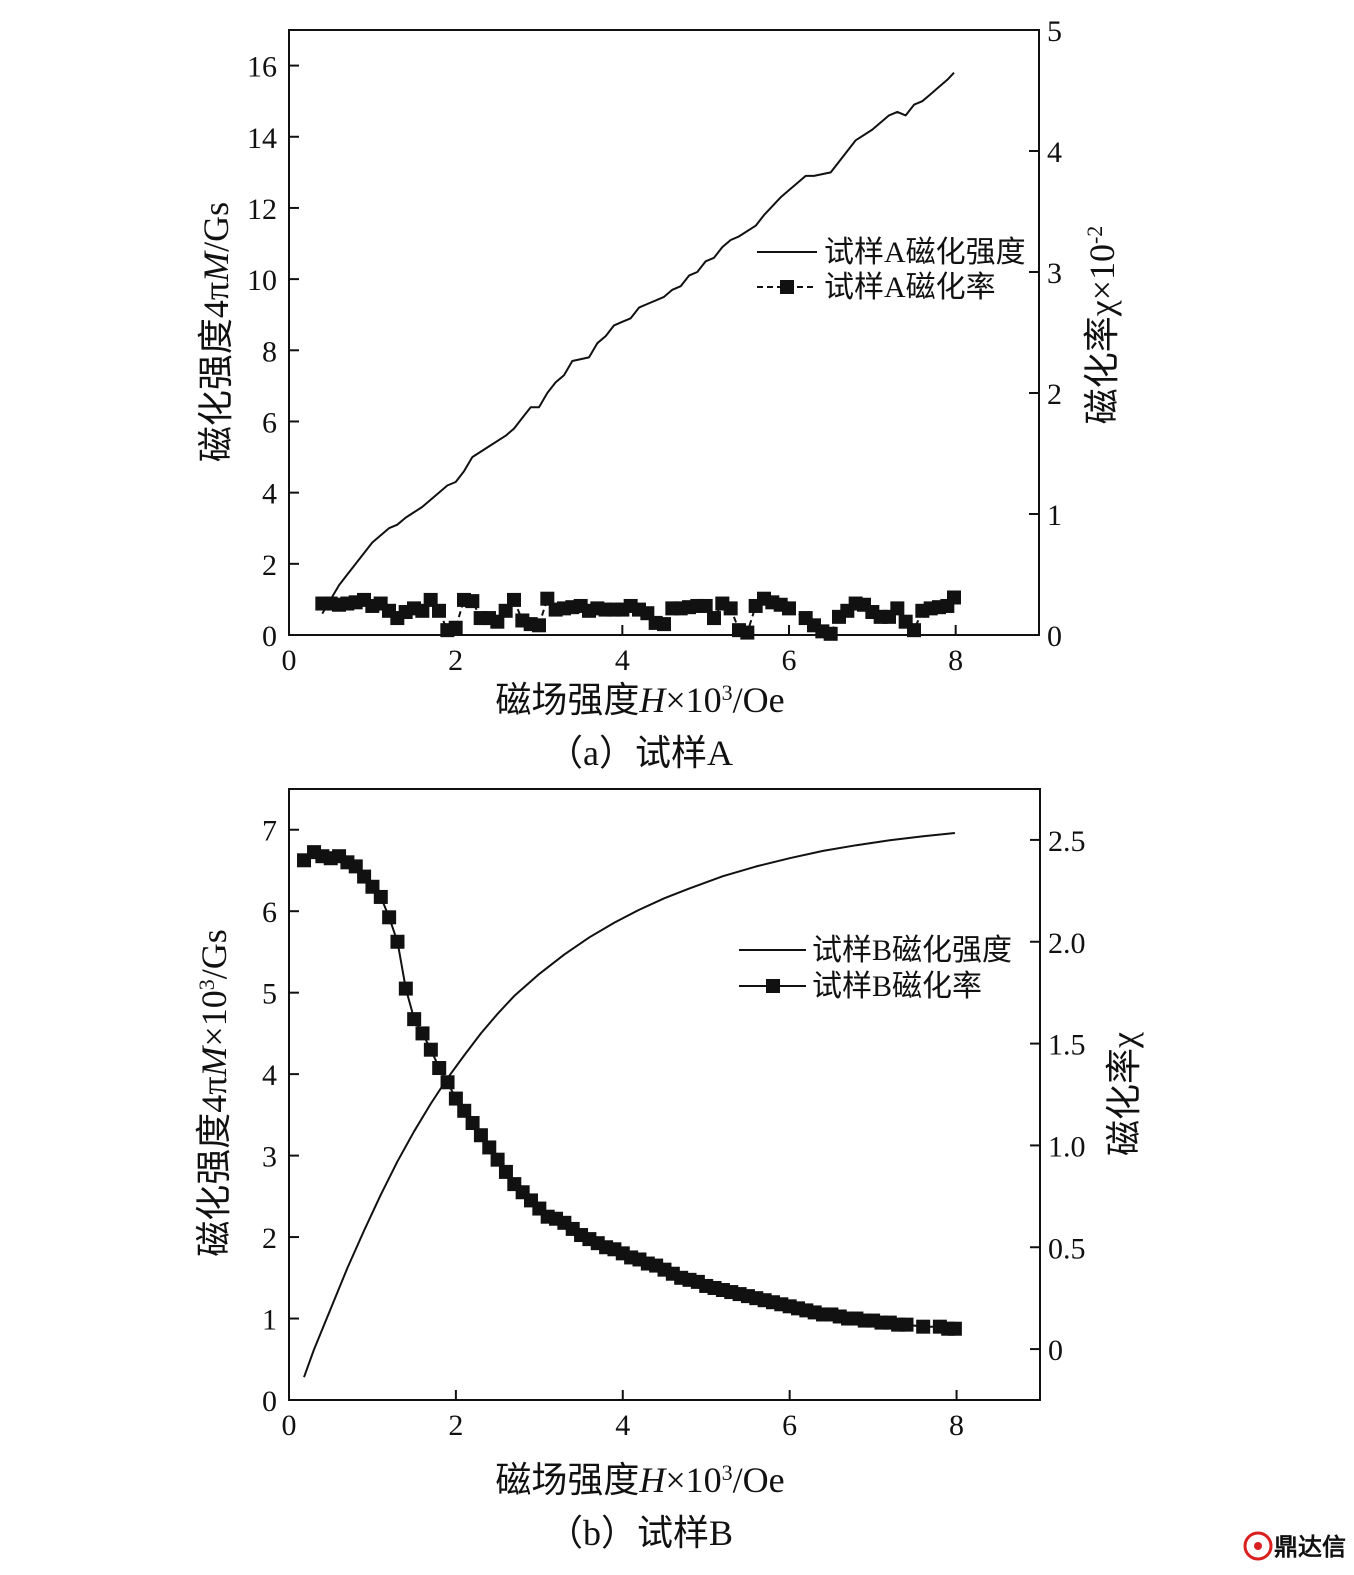  What do you see at coordinates (269, 351) in the screenshot?
I see `left-y-tick-label: 8` at bounding box center [269, 351].